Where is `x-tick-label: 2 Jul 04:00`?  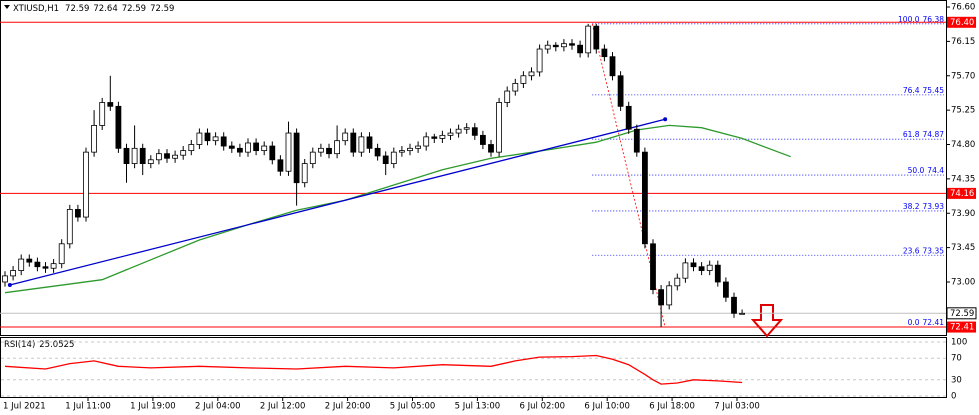 x-tick-label: 2 Jul 04:00 is located at coordinates (218, 407).